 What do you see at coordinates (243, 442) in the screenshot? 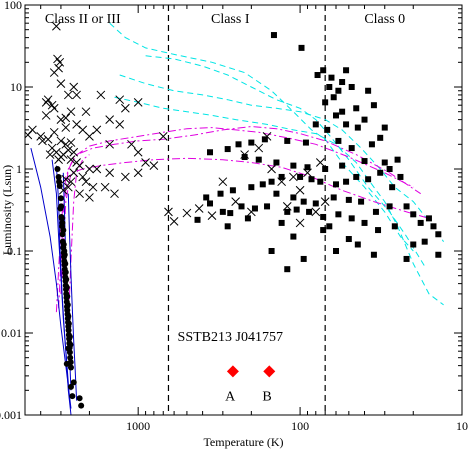
I see `x-axis-title: Temperature (K)` at bounding box center [243, 442].